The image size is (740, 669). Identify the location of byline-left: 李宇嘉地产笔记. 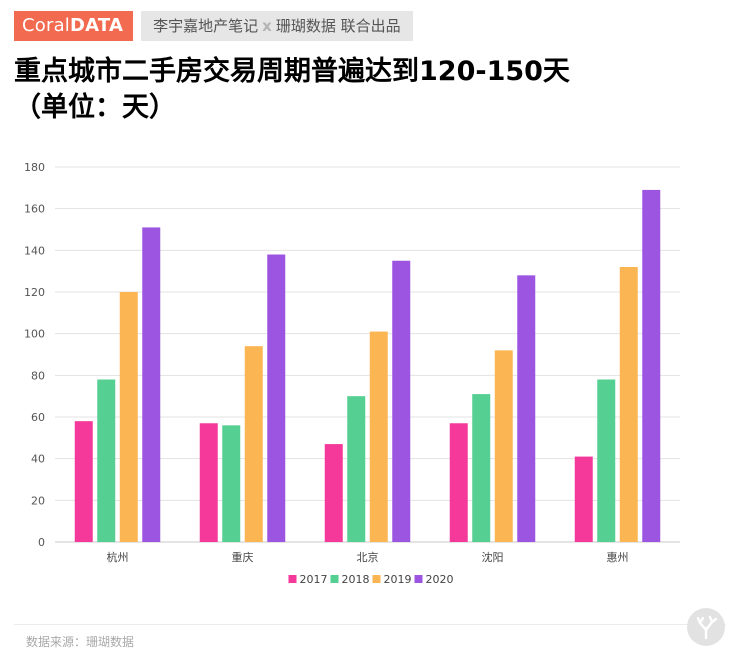
(206, 26).